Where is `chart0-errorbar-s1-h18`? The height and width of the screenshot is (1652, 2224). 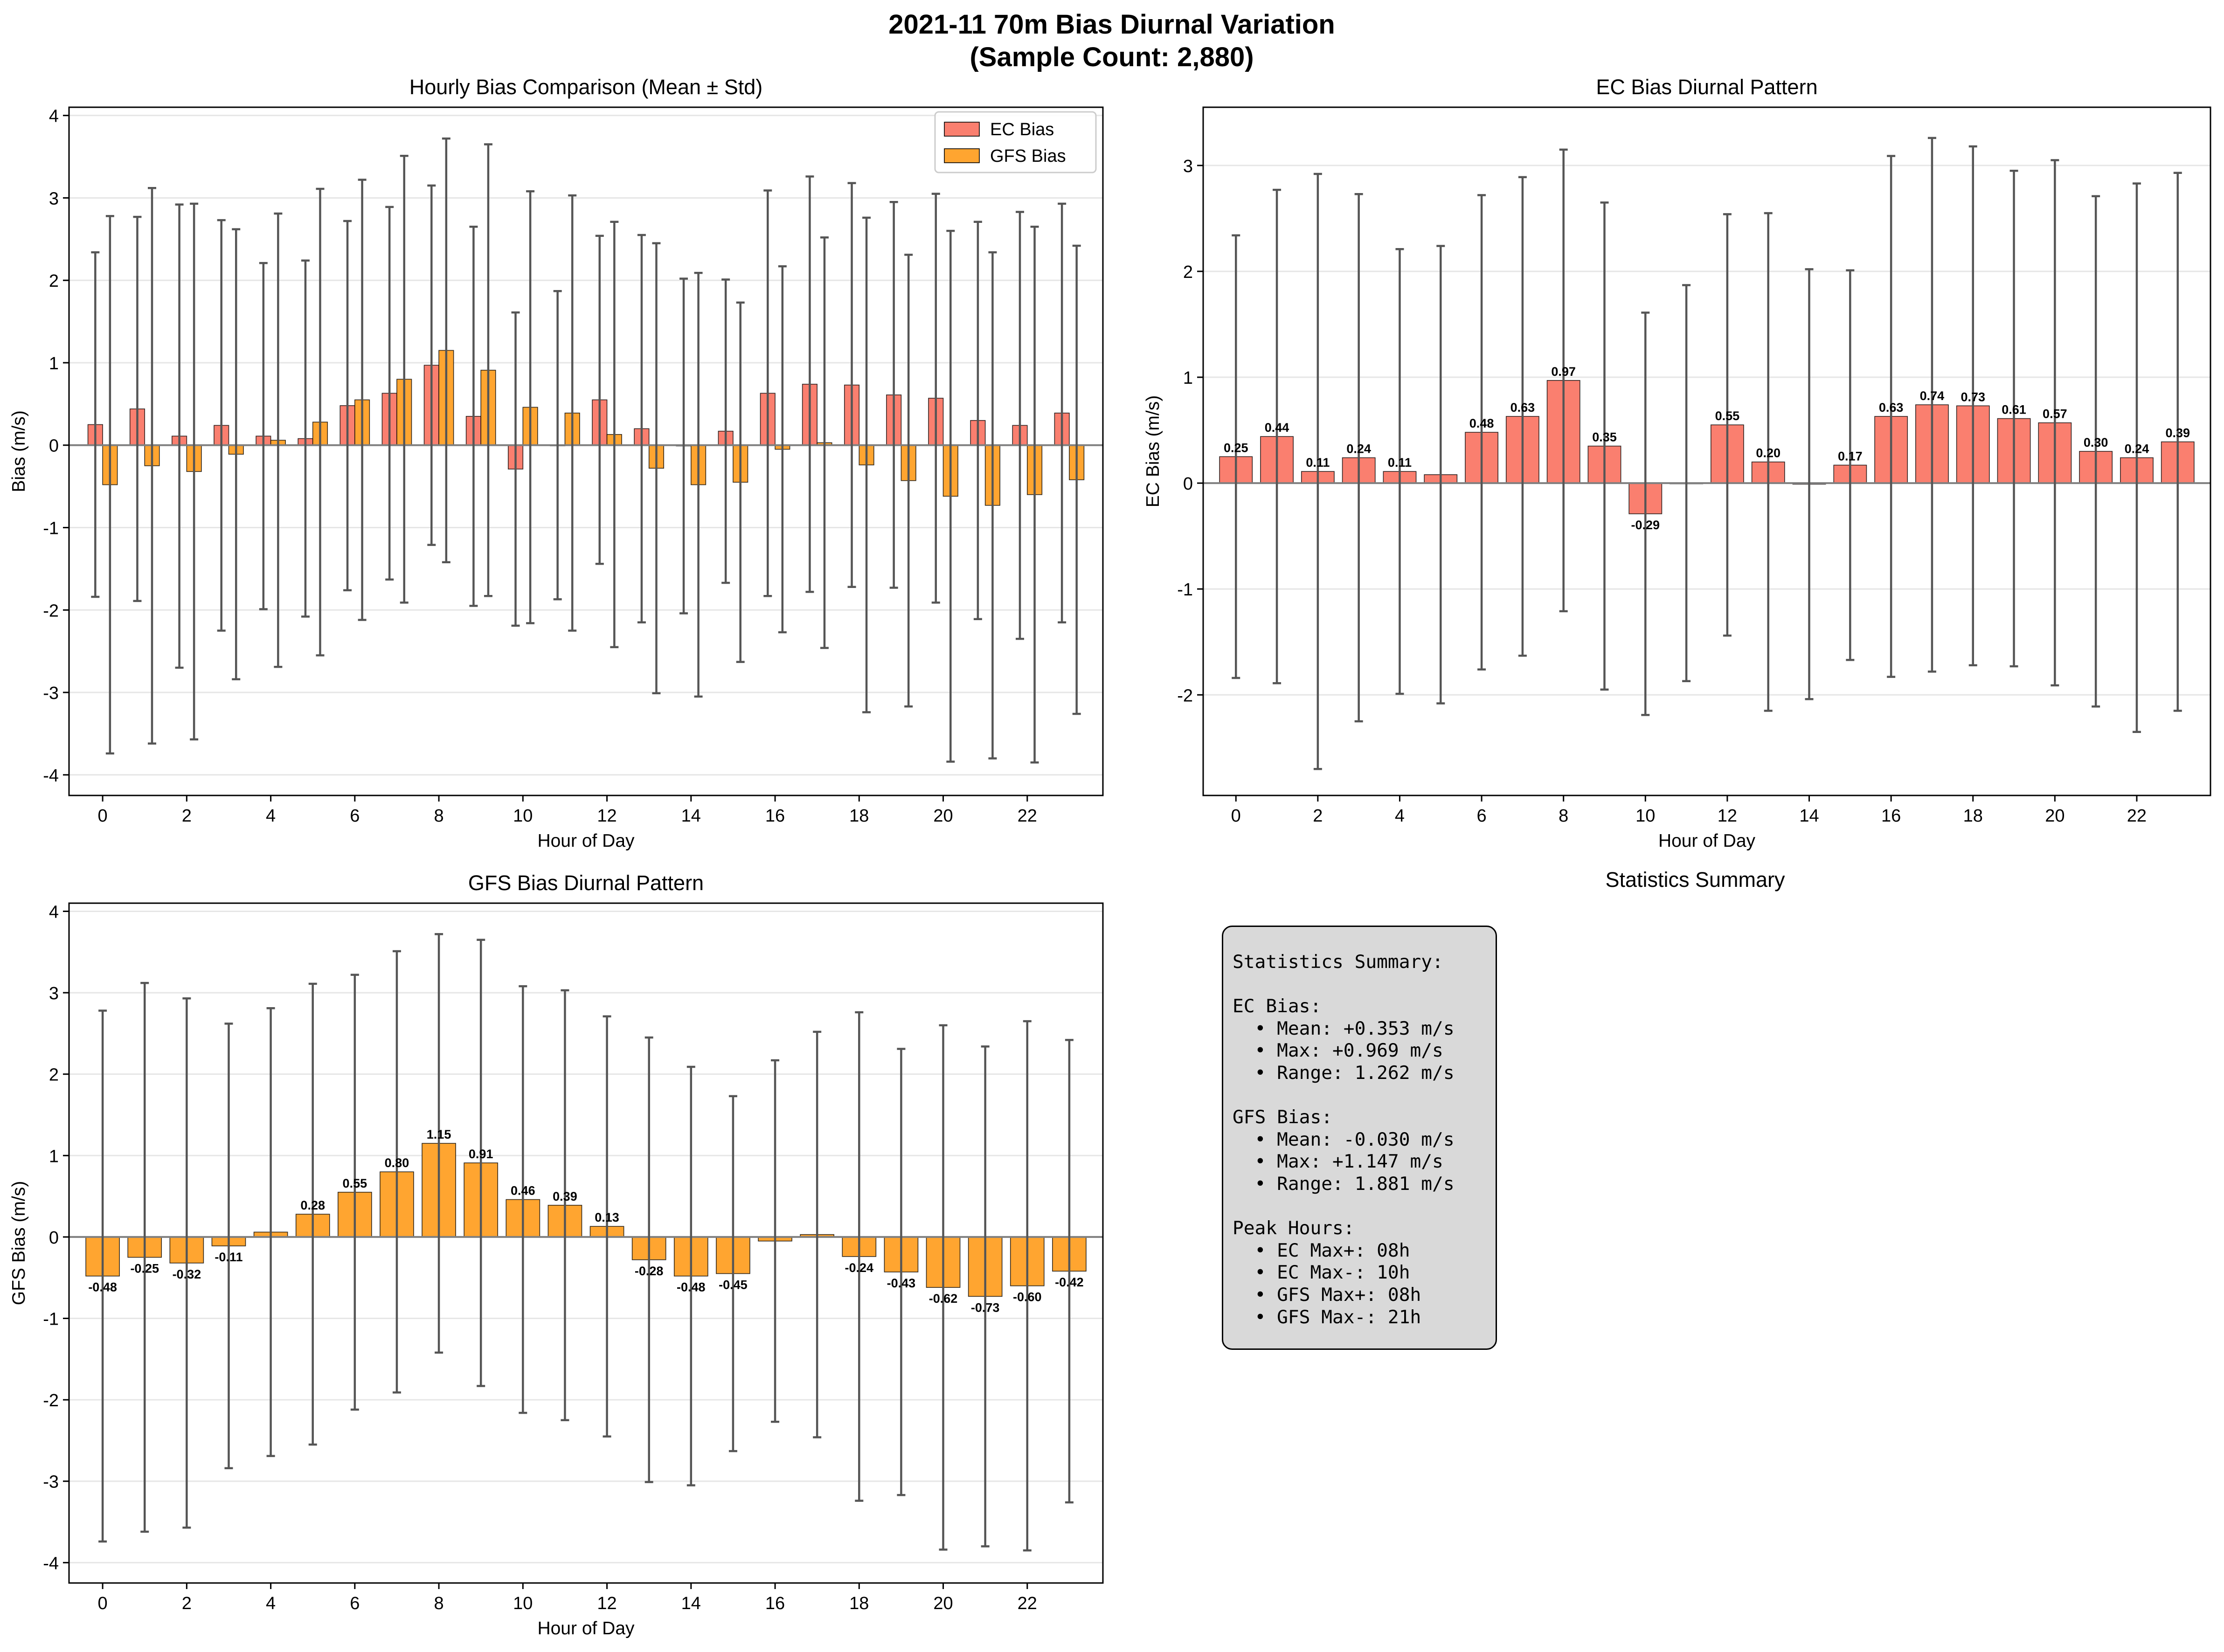
chart0-errorbar-s1-h18 is located at coordinates (866, 464).